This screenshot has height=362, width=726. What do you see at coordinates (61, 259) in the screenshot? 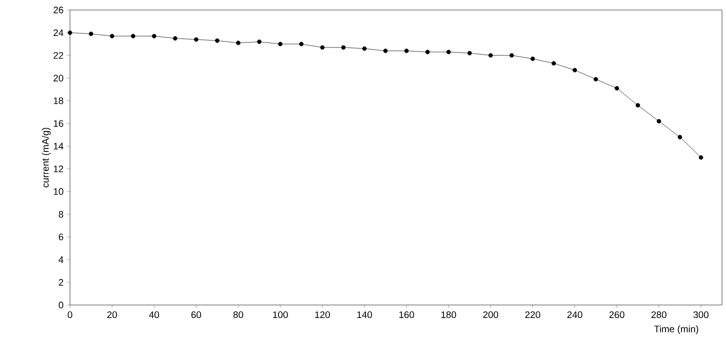
I see `y-tick-label: 4` at bounding box center [61, 259].